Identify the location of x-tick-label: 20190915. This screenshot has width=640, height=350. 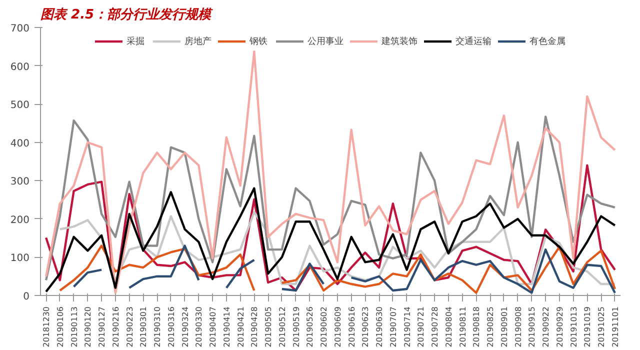
(532, 327).